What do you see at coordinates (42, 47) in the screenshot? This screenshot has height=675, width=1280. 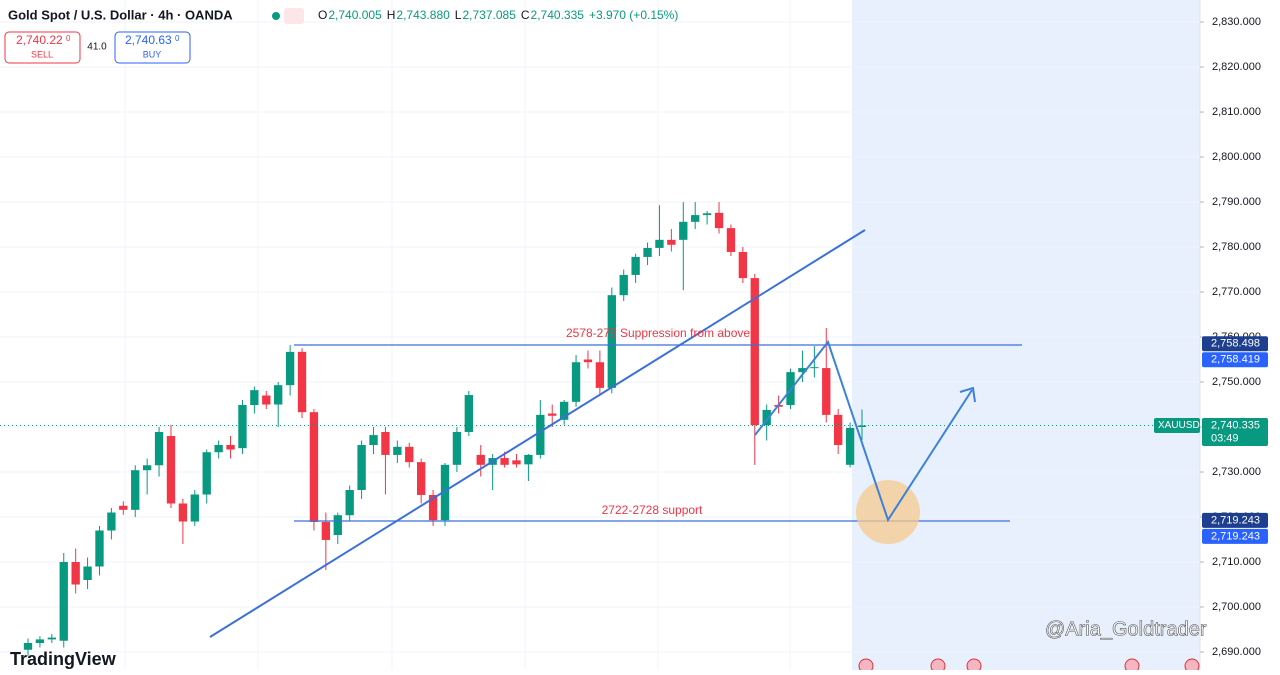 I see `sell-button` at bounding box center [42, 47].